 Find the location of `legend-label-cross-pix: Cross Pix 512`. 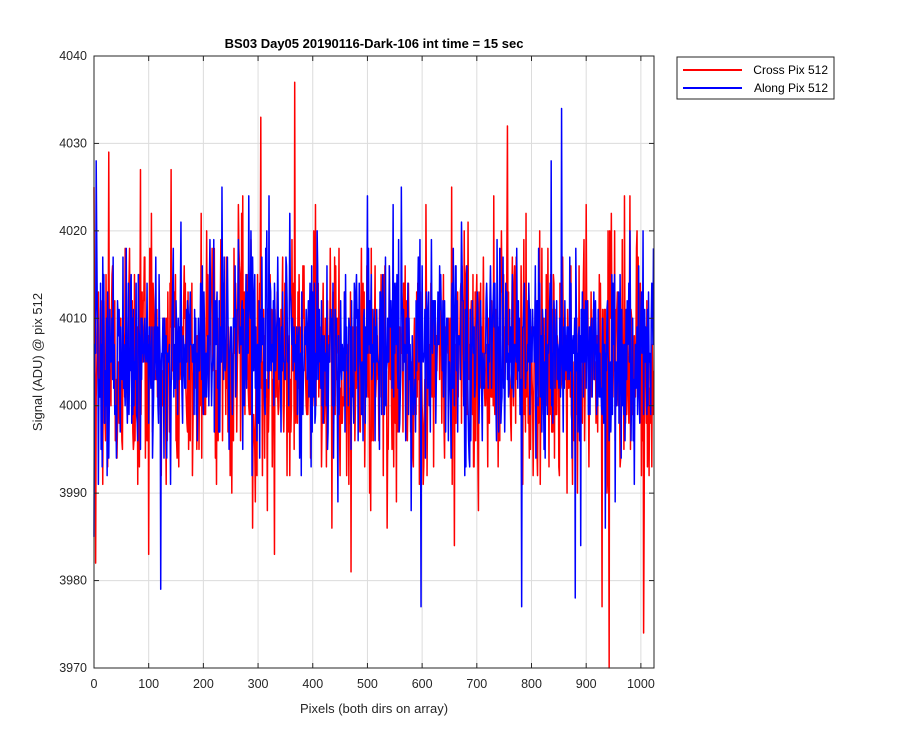

legend-label-cross-pix: Cross Pix 512 is located at coordinates (790, 70).